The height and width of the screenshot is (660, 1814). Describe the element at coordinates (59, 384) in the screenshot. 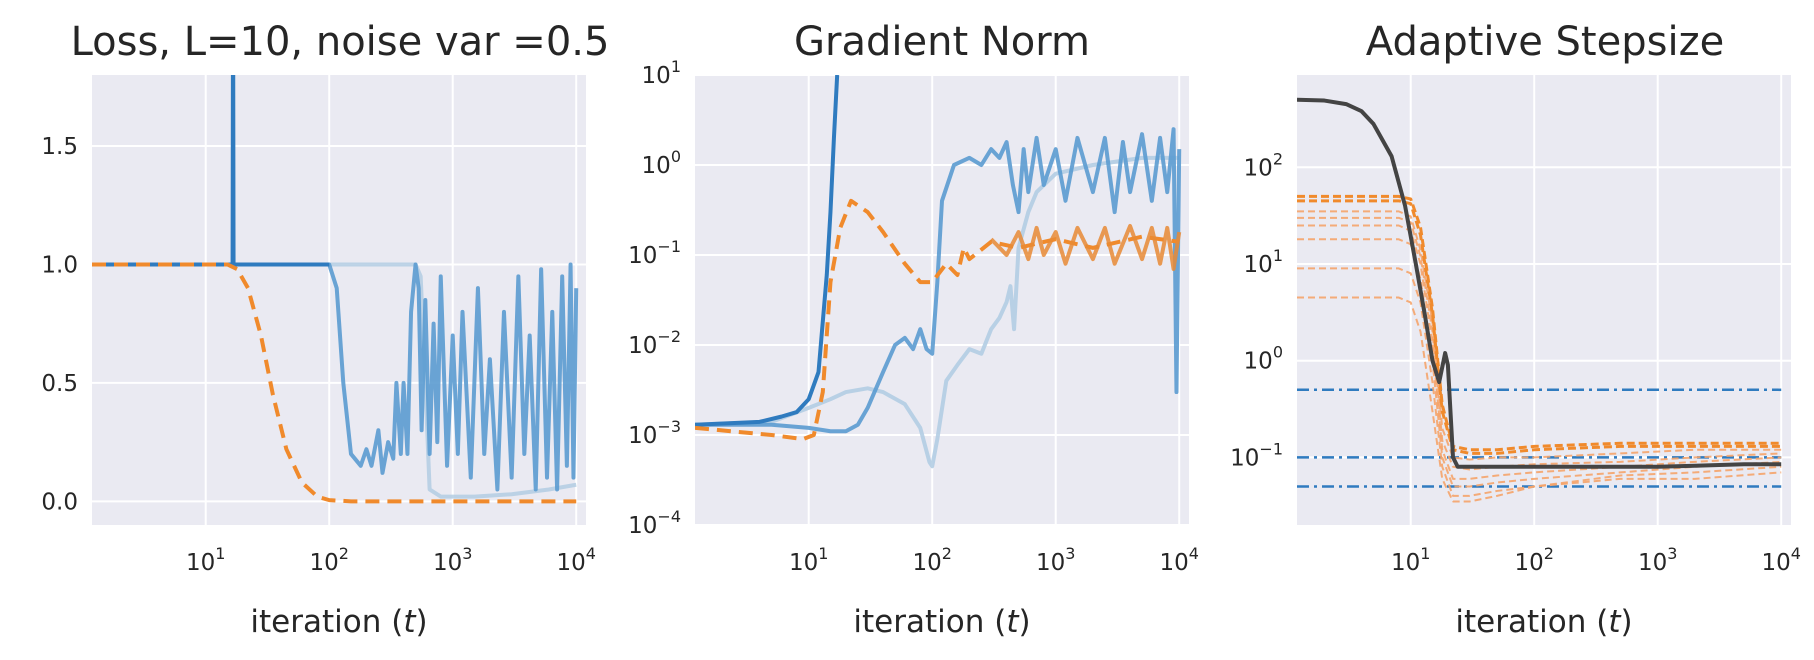

I see `y-tick-label: 0.5` at that location.